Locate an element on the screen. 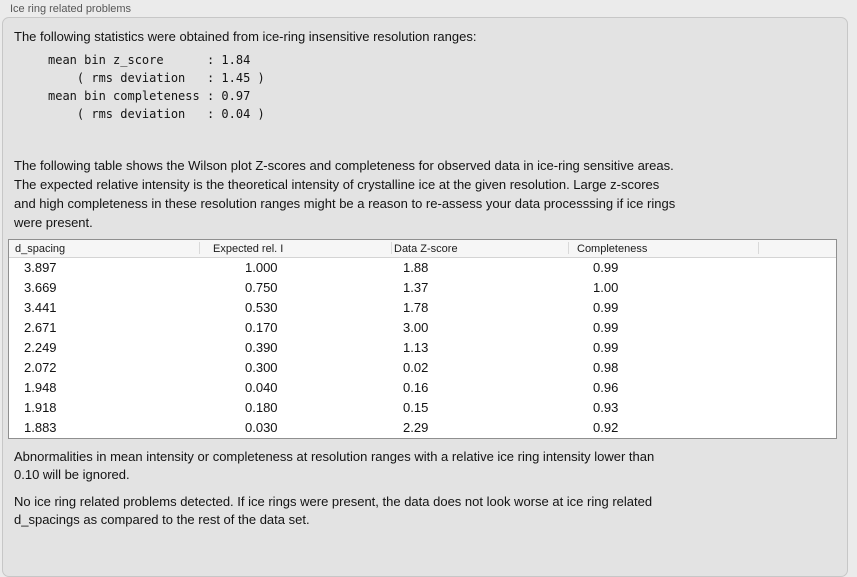  table-row: 3.441 0.530 1.78 0.99 is located at coordinates (422, 308).